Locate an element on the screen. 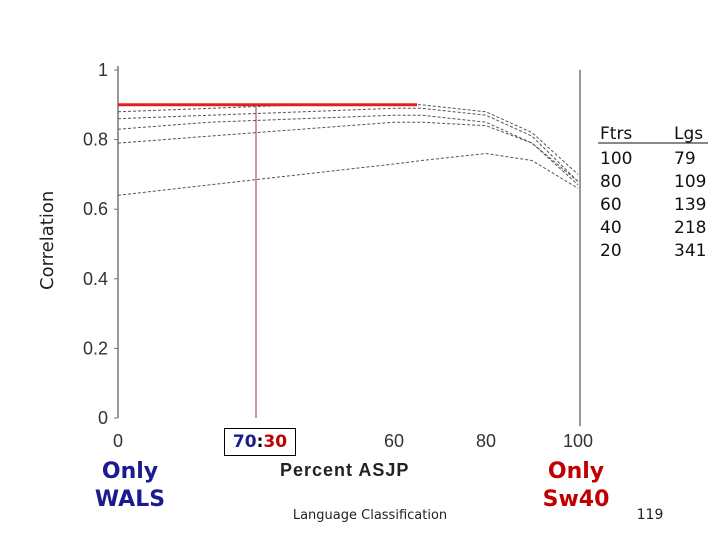  table-cell: 139 is located at coordinates (690, 205).